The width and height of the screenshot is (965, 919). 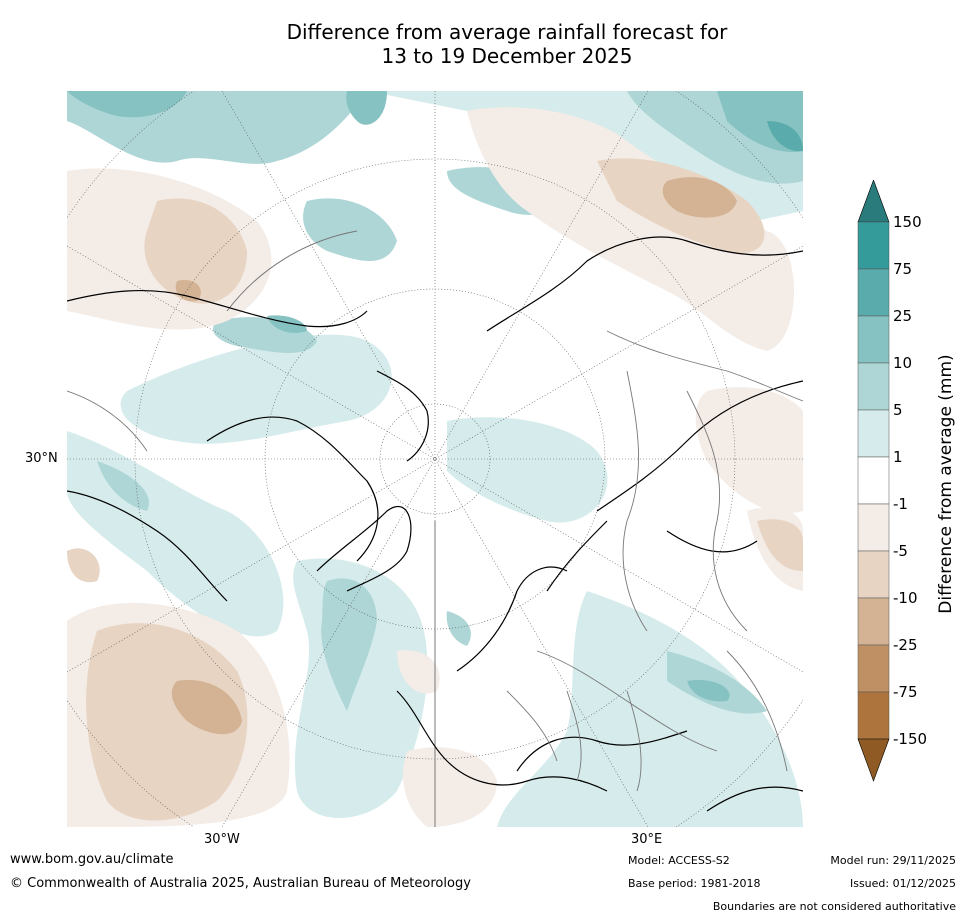 I want to click on reference-lines, so click(x=331, y=528).